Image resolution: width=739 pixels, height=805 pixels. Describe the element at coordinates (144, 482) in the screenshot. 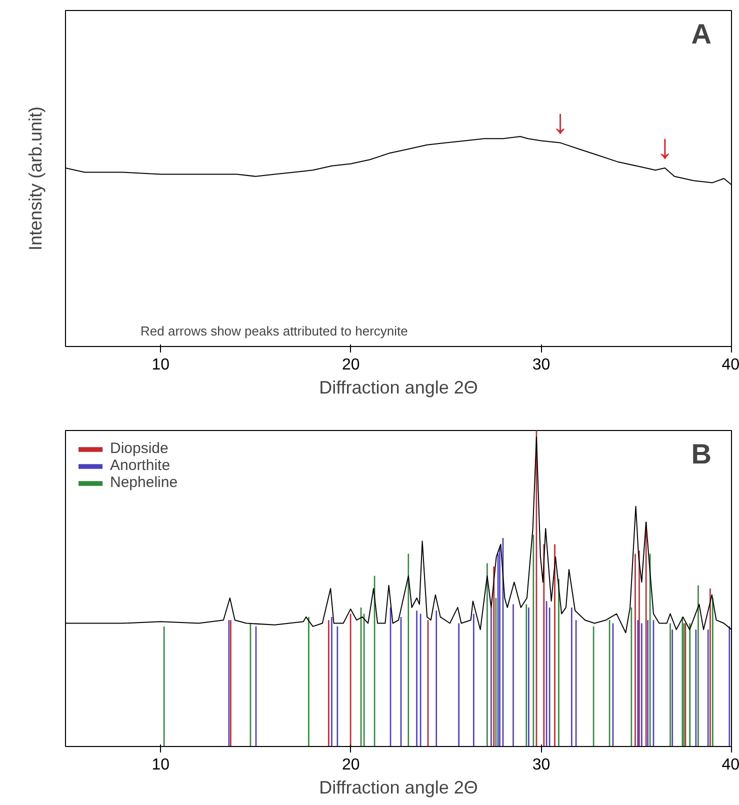

I see `legend-label: Nepheline` at that location.